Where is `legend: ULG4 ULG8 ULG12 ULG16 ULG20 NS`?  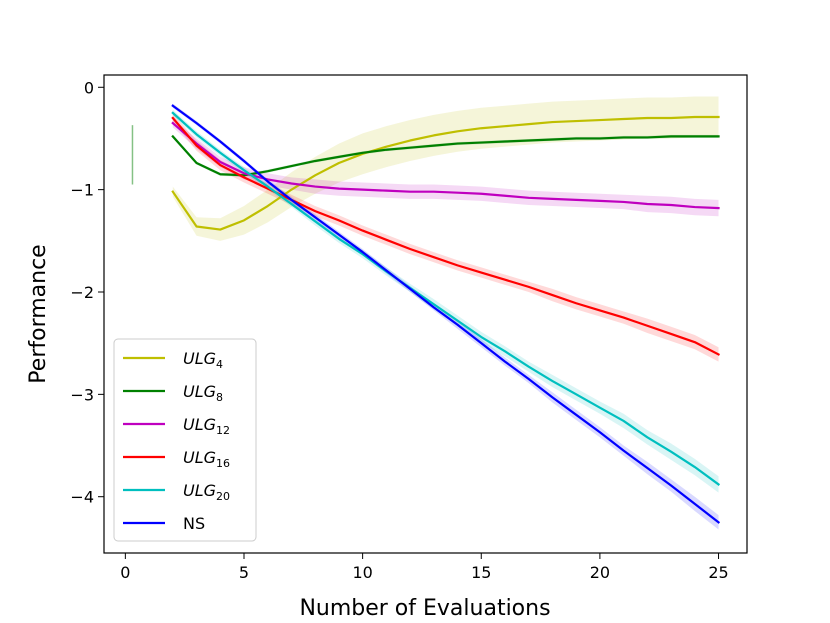
legend: ULG4 ULG8 ULG12 ULG16 ULG20 NS is located at coordinates (185, 440).